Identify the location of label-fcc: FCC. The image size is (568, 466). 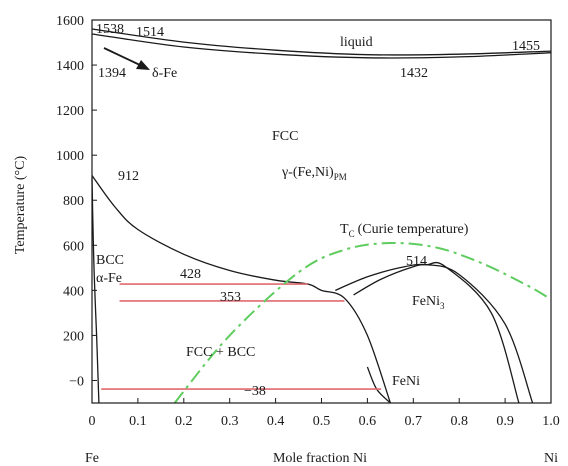
(285, 136).